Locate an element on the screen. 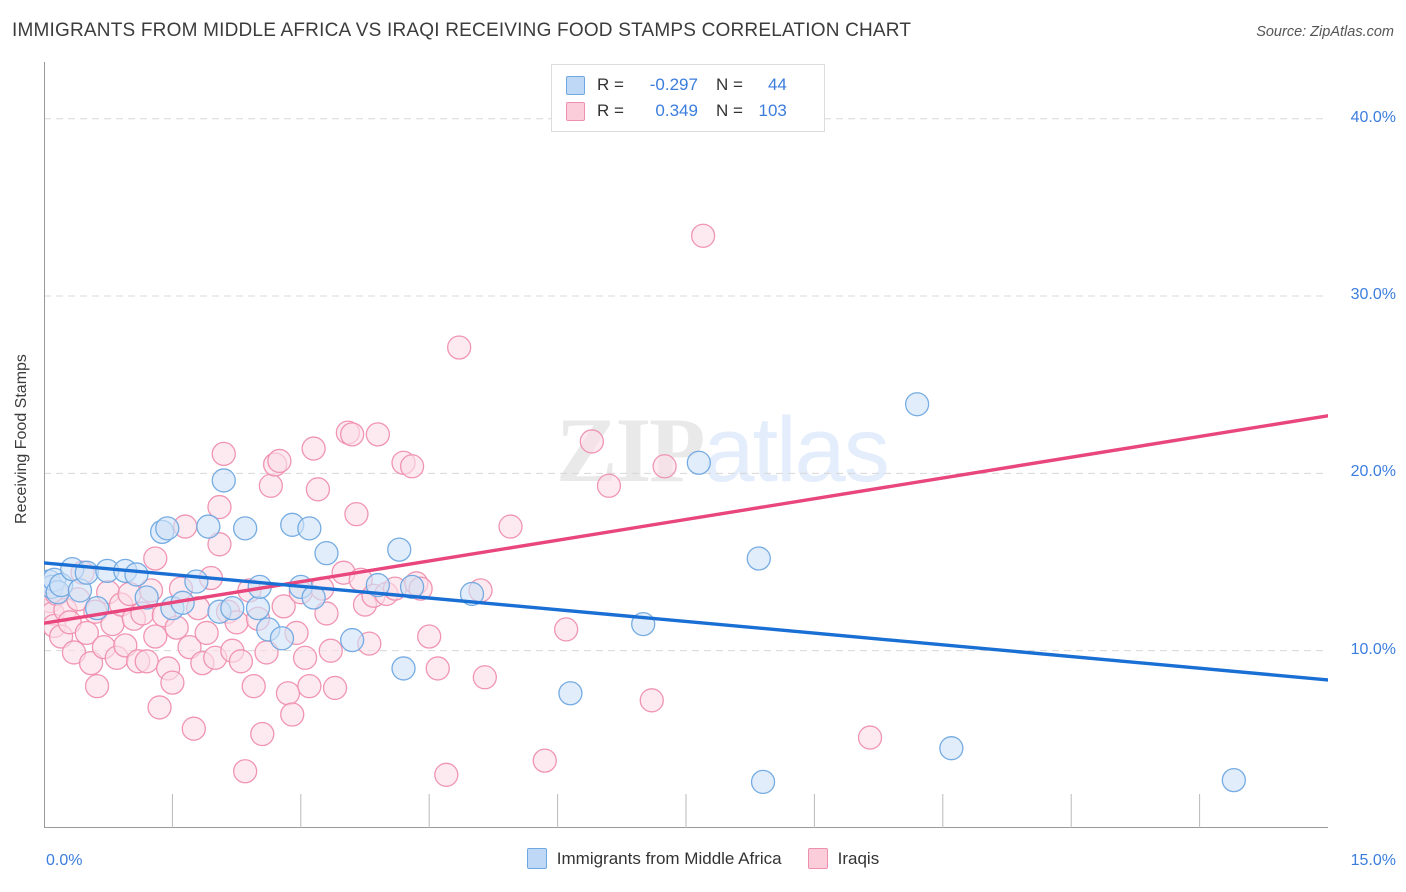 This screenshot has width=1406, height=892. correlation-row: R = 0.349 N = 103 is located at coordinates (690, 111).